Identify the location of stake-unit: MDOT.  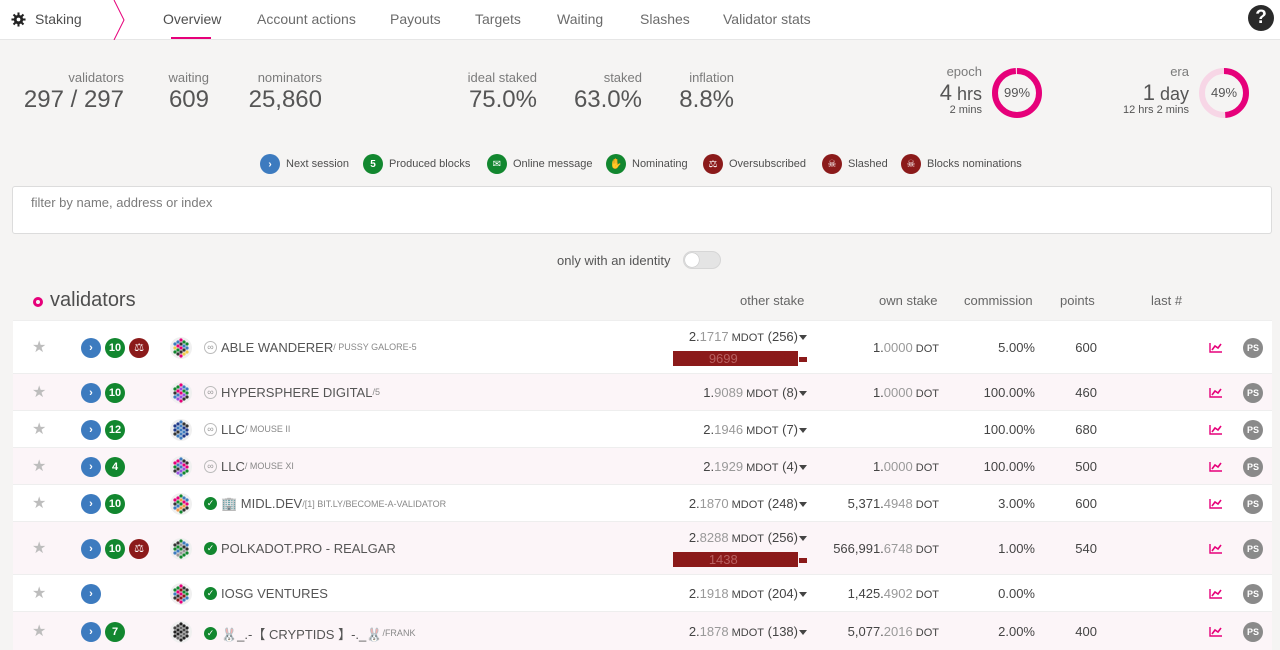
(761, 393).